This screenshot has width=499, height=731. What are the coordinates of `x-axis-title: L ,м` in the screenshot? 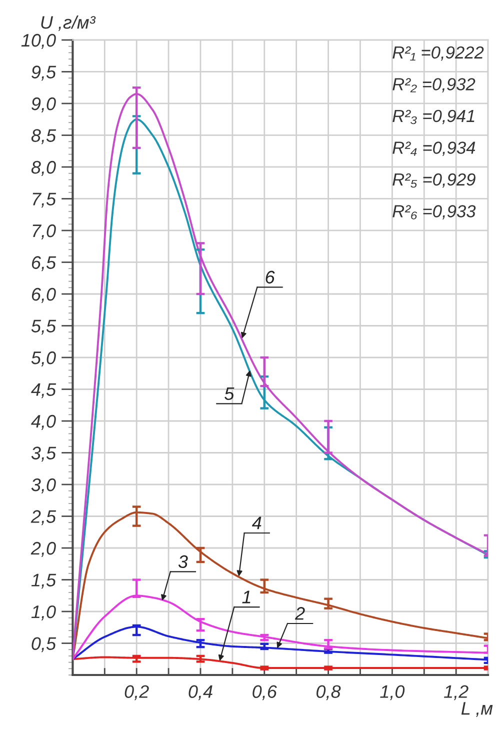 It's located at (477, 709).